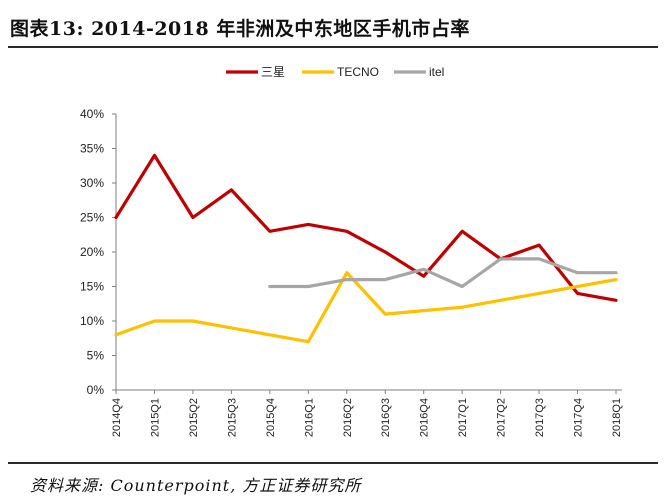 This screenshot has width=666, height=502. Describe the element at coordinates (335, 72) in the screenshot. I see `legend: 三星 TECNO itel` at that location.